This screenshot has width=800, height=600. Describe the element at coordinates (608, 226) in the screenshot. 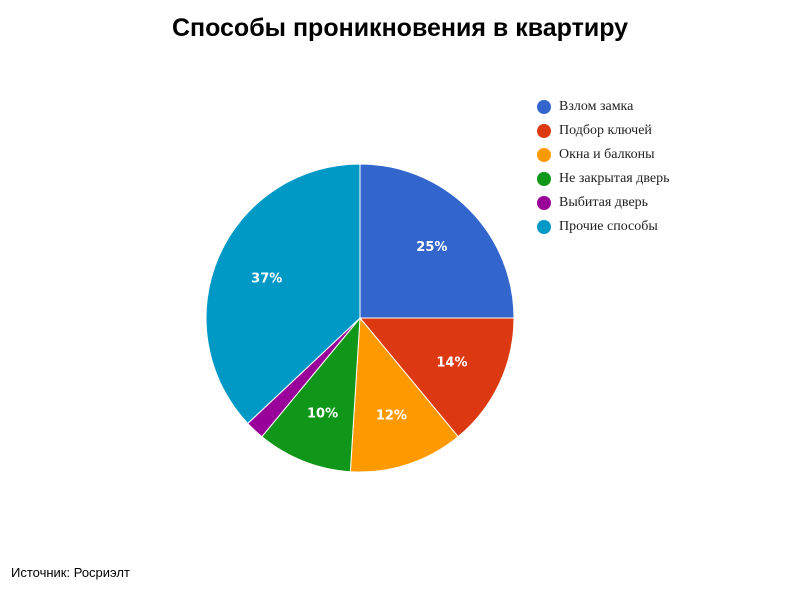

I see `legend-label: Прочие способы` at that location.